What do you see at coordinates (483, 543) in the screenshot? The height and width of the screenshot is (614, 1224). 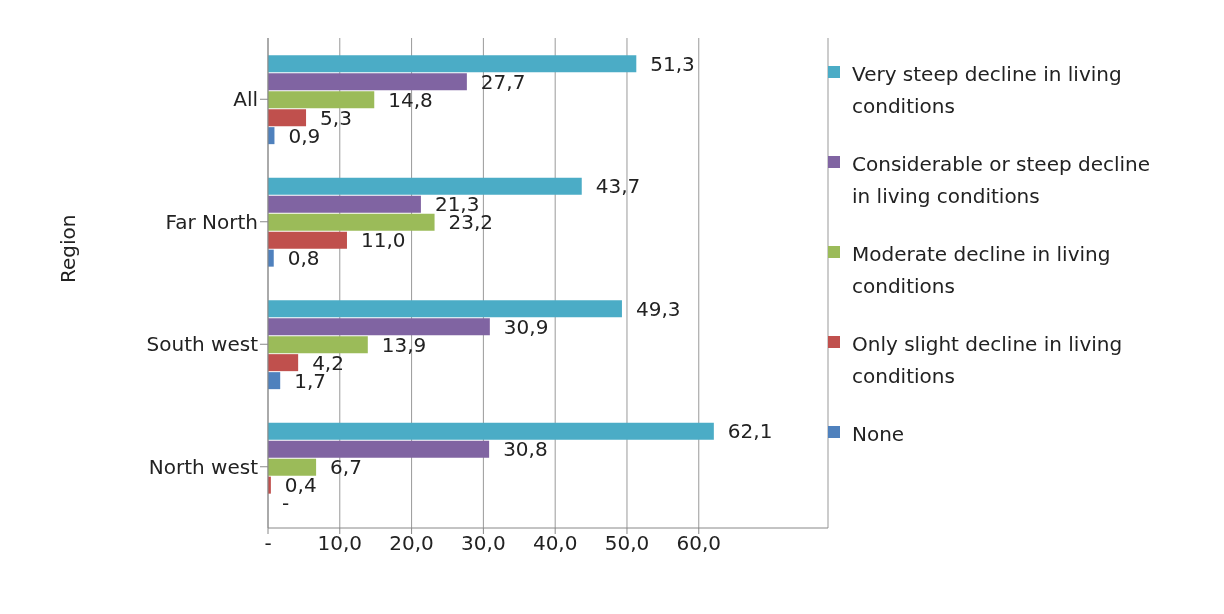 I see `x-tick-label: 30,0` at bounding box center [483, 543].